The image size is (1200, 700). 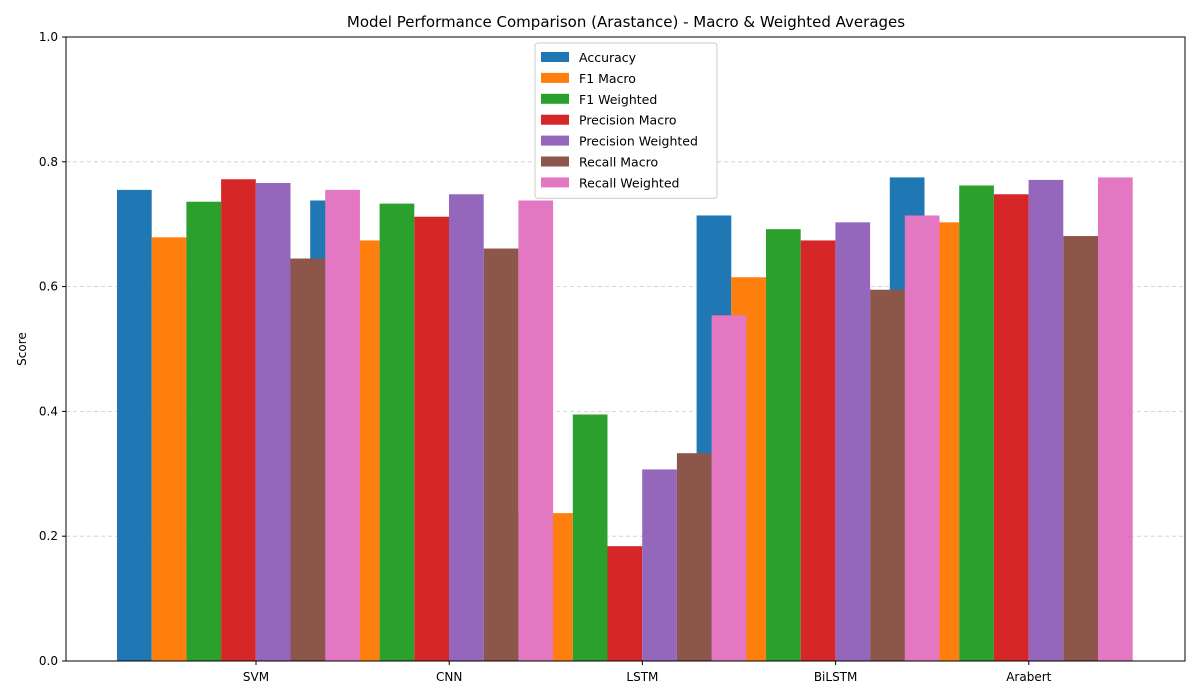 What do you see at coordinates (48, 411) in the screenshot?
I see `y-tick-label: 0.4` at bounding box center [48, 411].